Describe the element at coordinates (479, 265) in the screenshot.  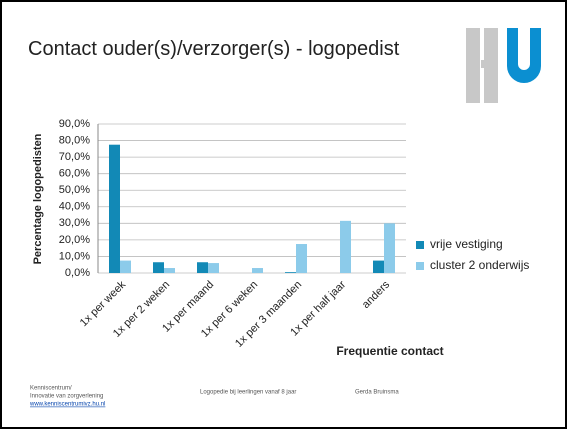
I see `legend-label: cluster 2 onderwijs` at that location.